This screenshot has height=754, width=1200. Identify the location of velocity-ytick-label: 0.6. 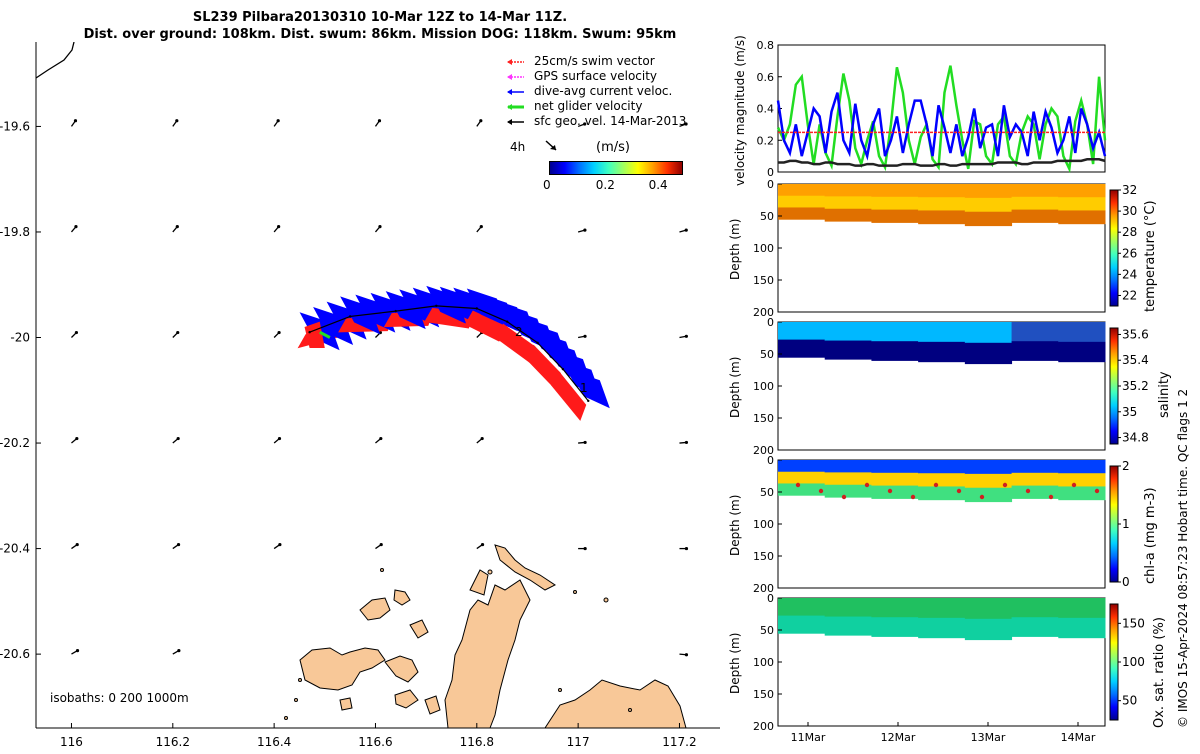
(766, 77).